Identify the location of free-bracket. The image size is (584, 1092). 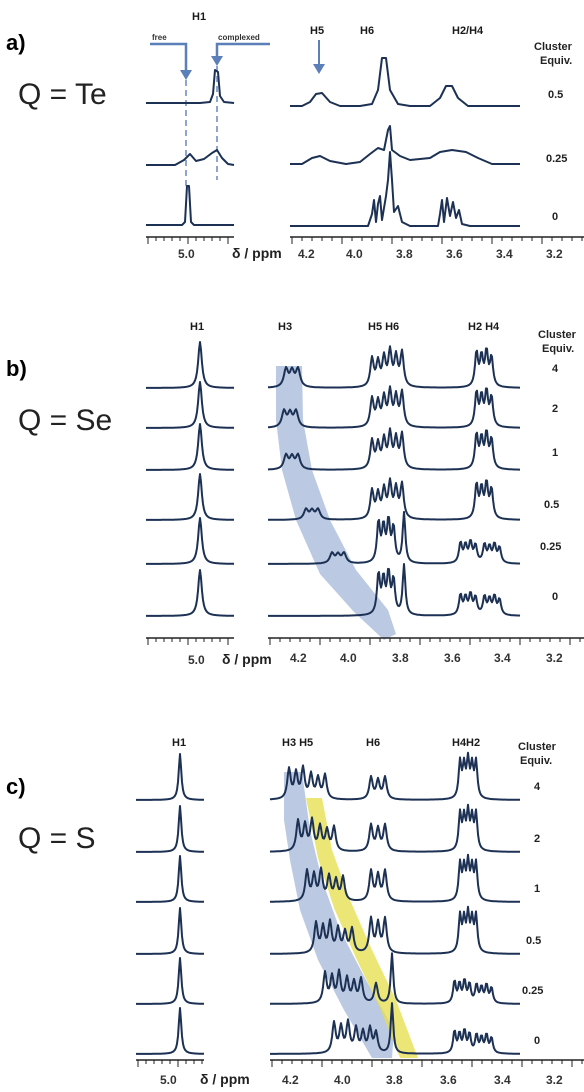
(169, 58).